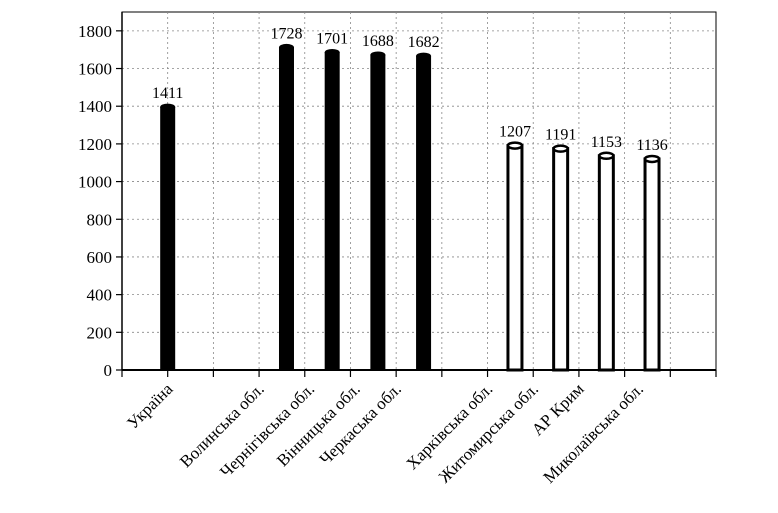 The image size is (778, 513). I want to click on data-label: 1682, so click(424, 42).